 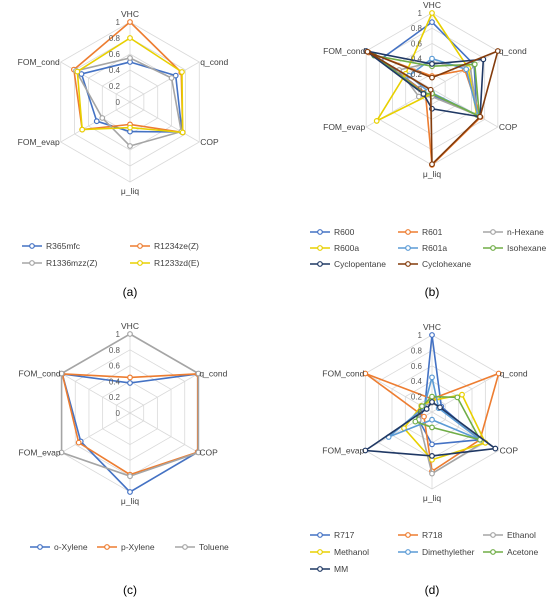 What do you see at coordinates (71, 547) in the screenshot?
I see `legend-label: o-Xylene` at bounding box center [71, 547].